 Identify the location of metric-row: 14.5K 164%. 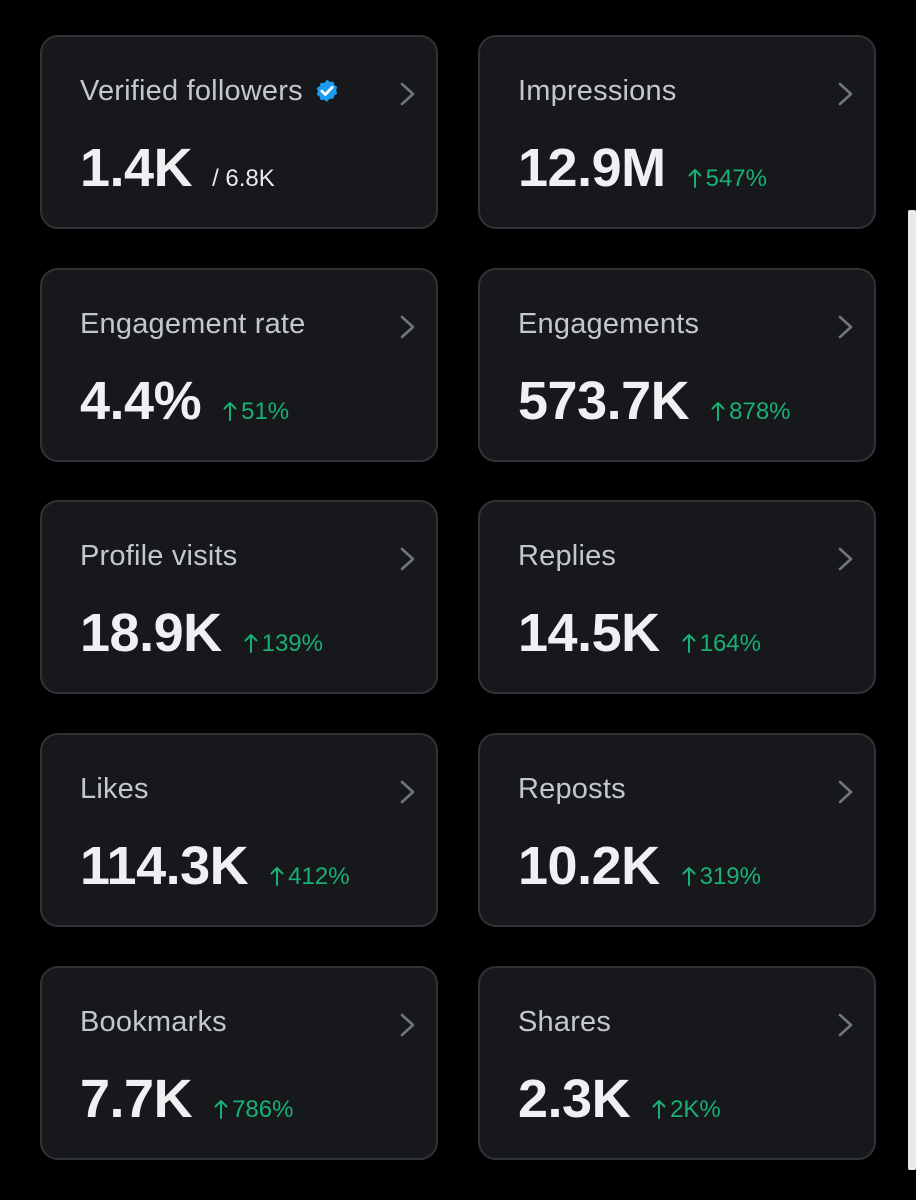
(639, 633).